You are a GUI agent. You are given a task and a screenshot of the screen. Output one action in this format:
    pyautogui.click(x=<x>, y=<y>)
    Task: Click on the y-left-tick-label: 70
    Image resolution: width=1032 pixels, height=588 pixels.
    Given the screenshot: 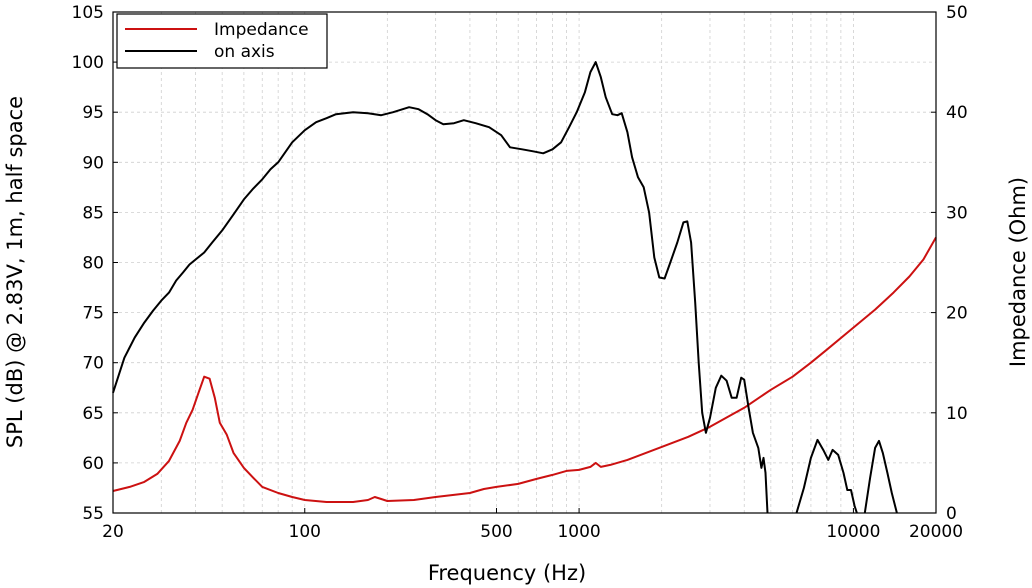 What is the action you would take?
    pyautogui.click(x=93, y=364)
    